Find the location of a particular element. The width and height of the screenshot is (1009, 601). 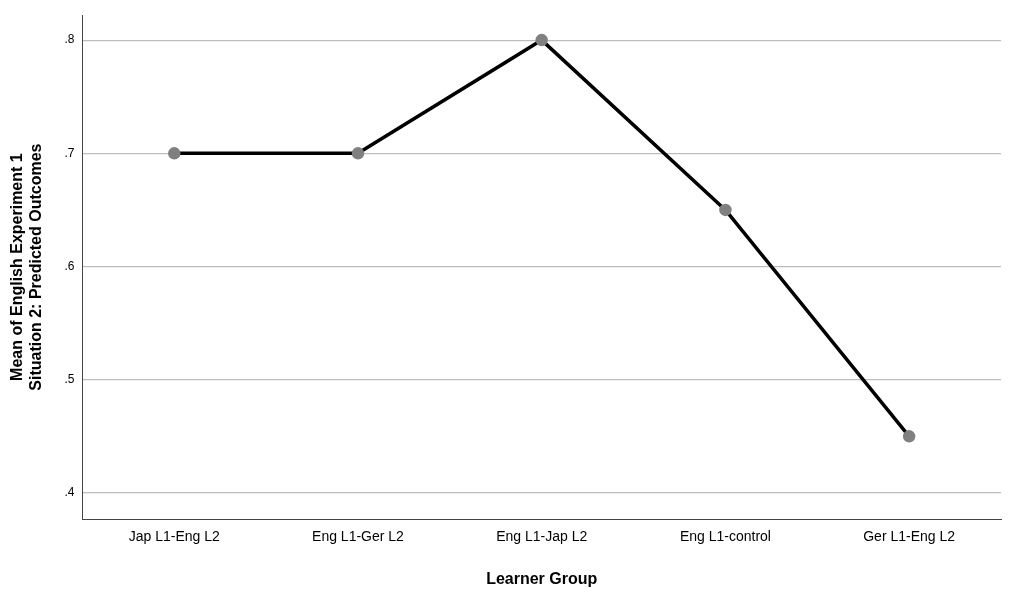

y-tick-label: .8 is located at coordinates (69, 39).